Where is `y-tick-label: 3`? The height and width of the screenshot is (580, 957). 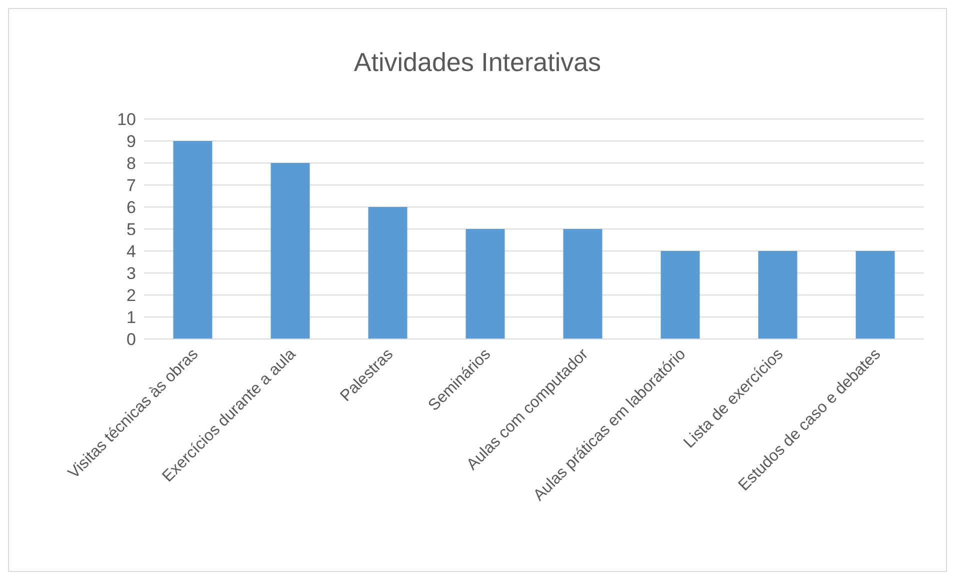 y-tick-label: 3 is located at coordinates (131, 274).